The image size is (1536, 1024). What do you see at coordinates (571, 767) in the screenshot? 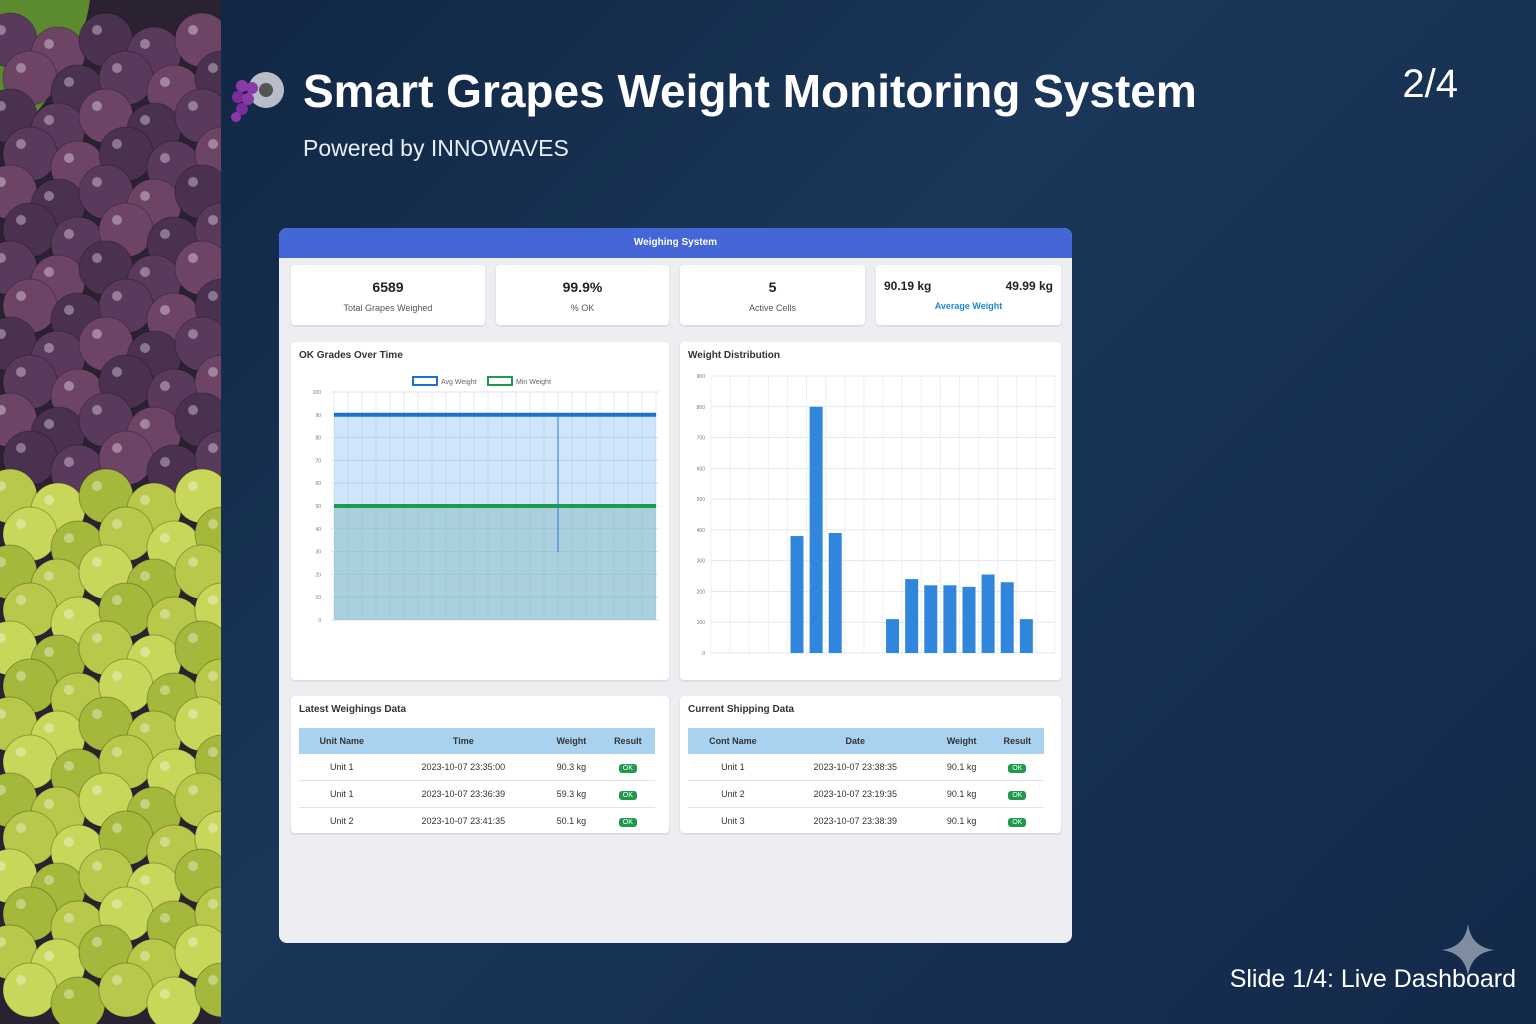
I see `table-cell: 90.3 kg` at bounding box center [571, 767].